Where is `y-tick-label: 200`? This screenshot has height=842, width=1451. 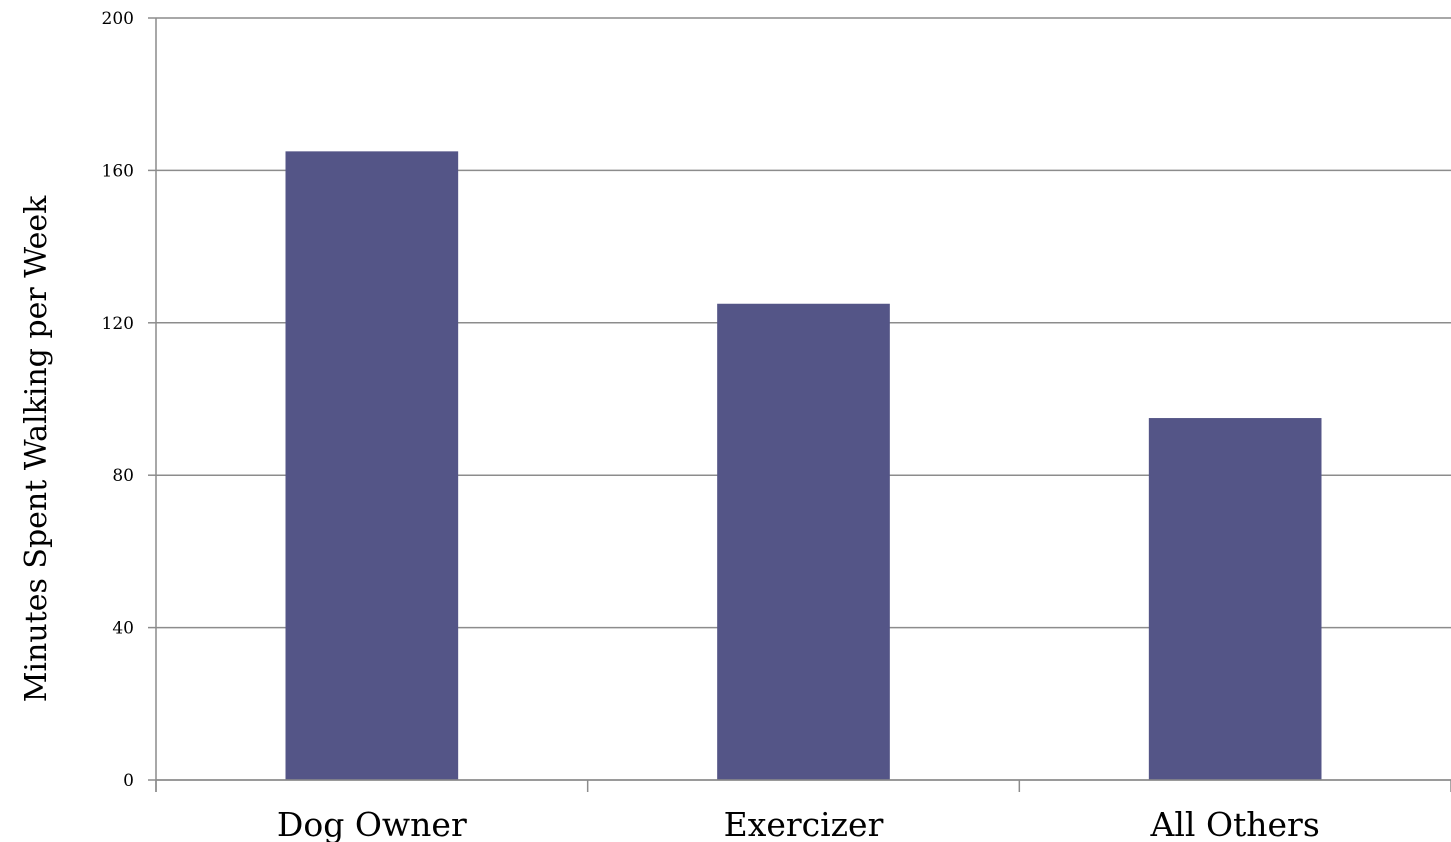 y-tick-label: 200 is located at coordinates (118, 19).